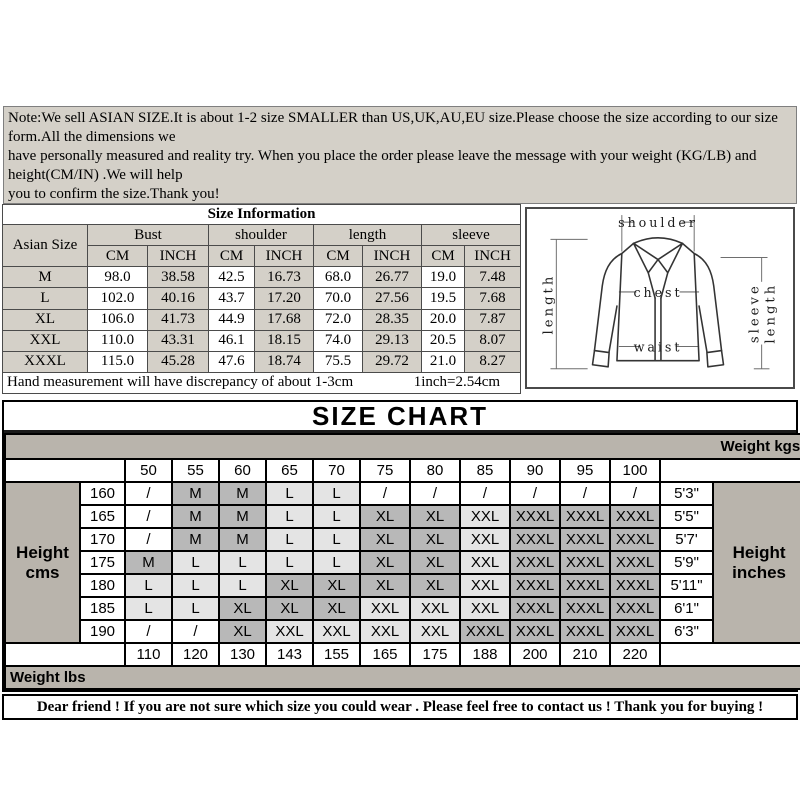 The height and width of the screenshot is (800, 800). What do you see at coordinates (392, 340) in the screenshot?
I see `inch-value-cell: 29.13` at bounding box center [392, 340].